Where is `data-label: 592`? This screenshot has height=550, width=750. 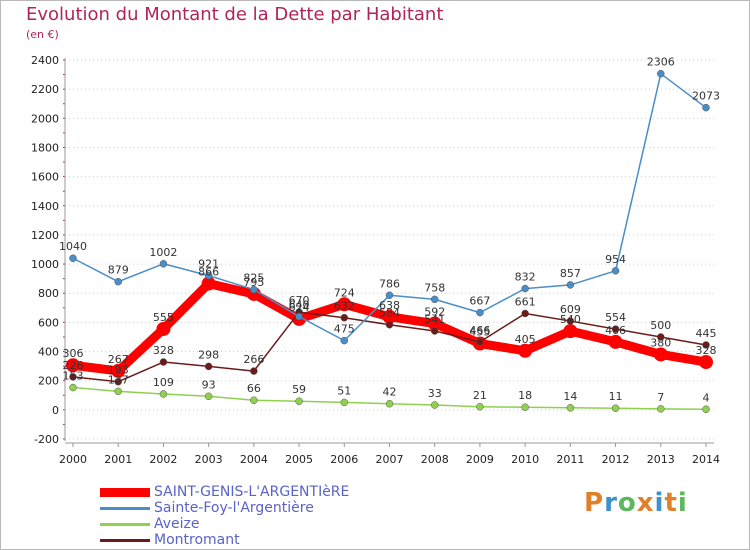 data-label: 592 is located at coordinates (434, 312).